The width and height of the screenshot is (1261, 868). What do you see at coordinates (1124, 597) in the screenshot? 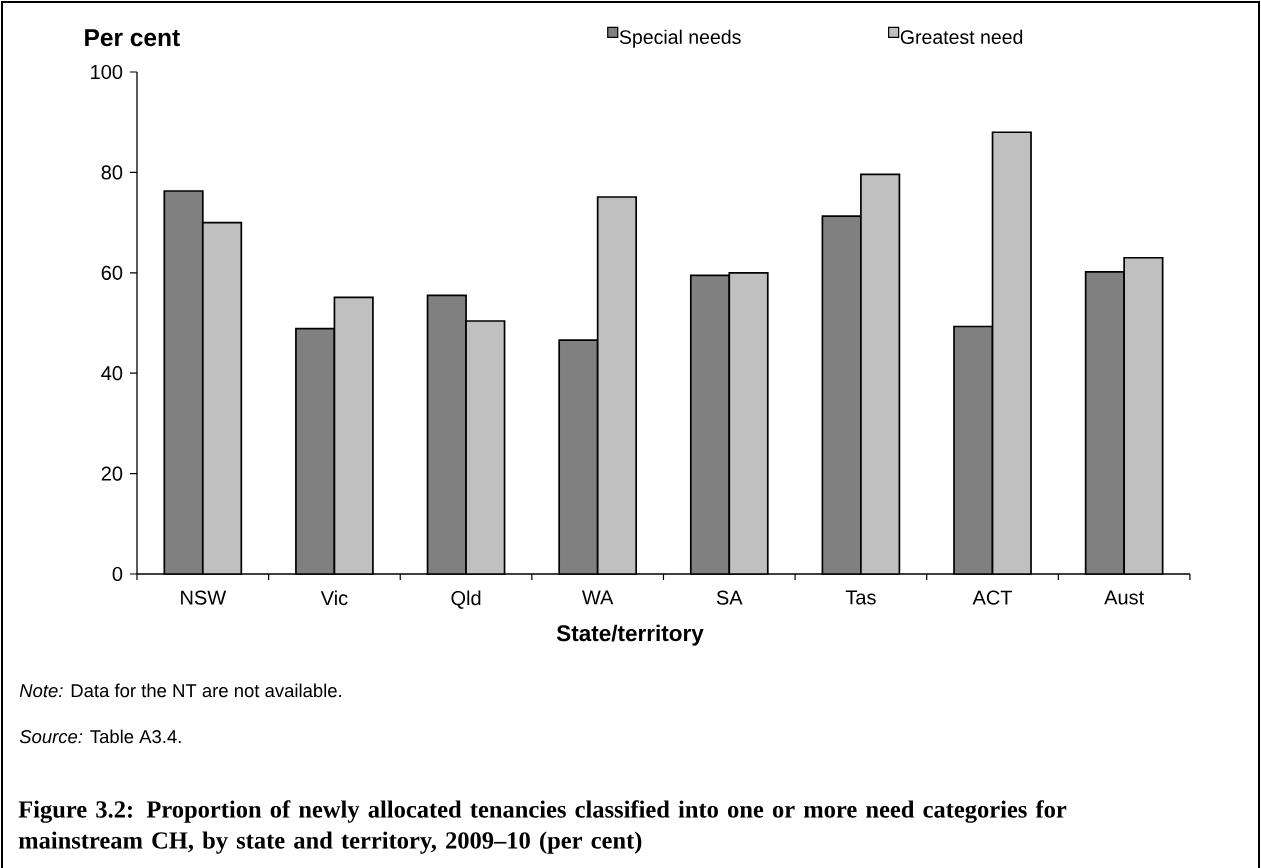
I see `x-tick-label: Aust` at bounding box center [1124, 597].